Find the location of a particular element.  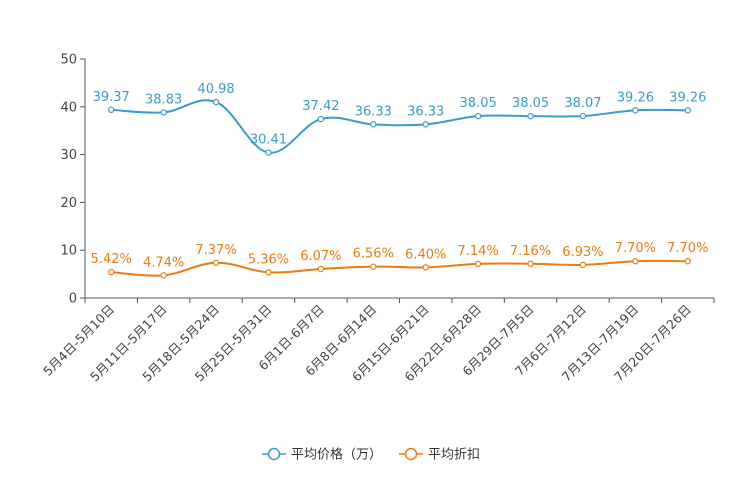

series-0-data-label: 38.07 is located at coordinates (582, 103).